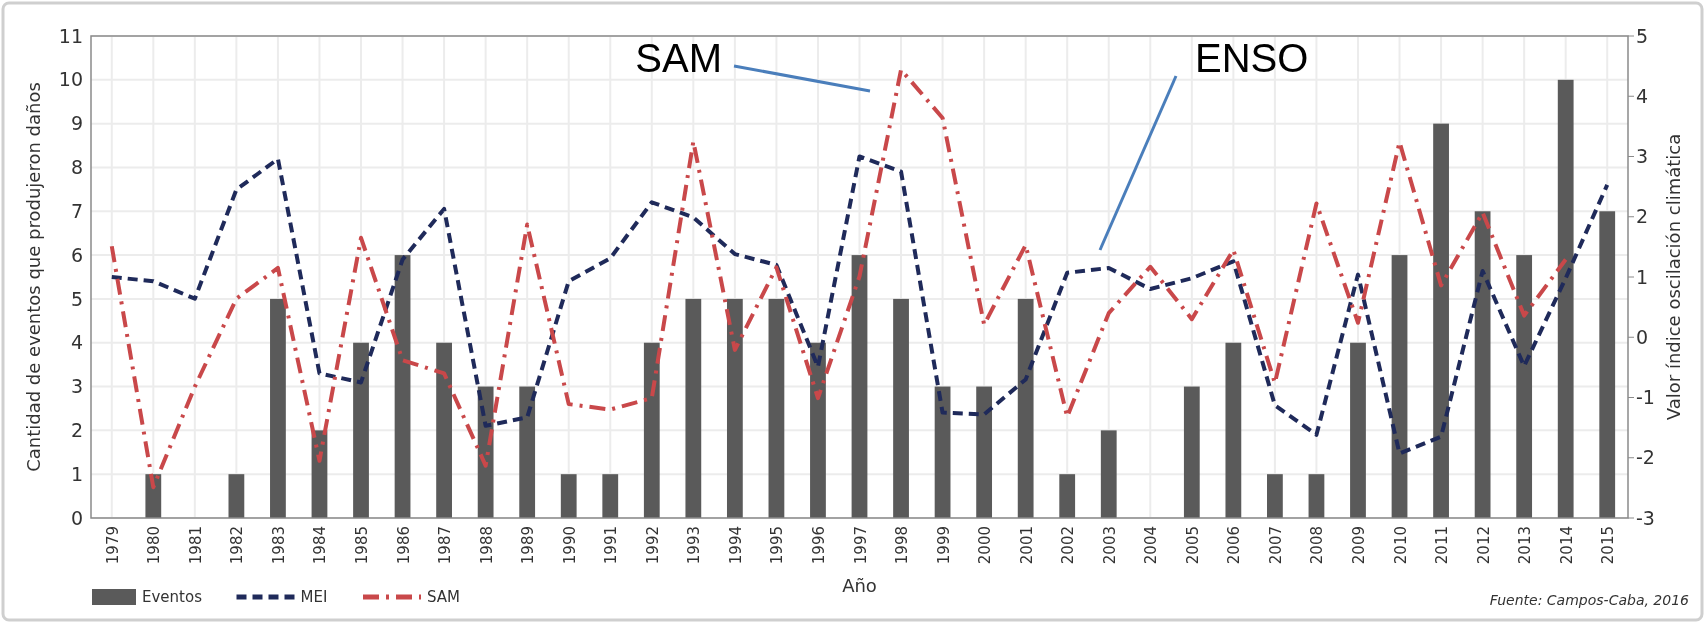 The width and height of the screenshot is (1705, 623). I want to click on y2-axis-title: Valor índice oscilación climática, so click(1673, 277).